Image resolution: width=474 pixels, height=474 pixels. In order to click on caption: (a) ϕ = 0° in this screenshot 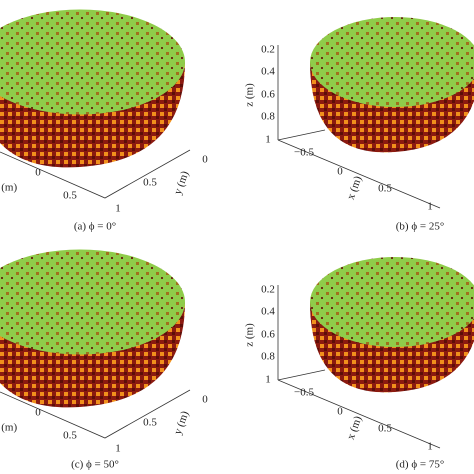, I will do `click(95, 227)`.